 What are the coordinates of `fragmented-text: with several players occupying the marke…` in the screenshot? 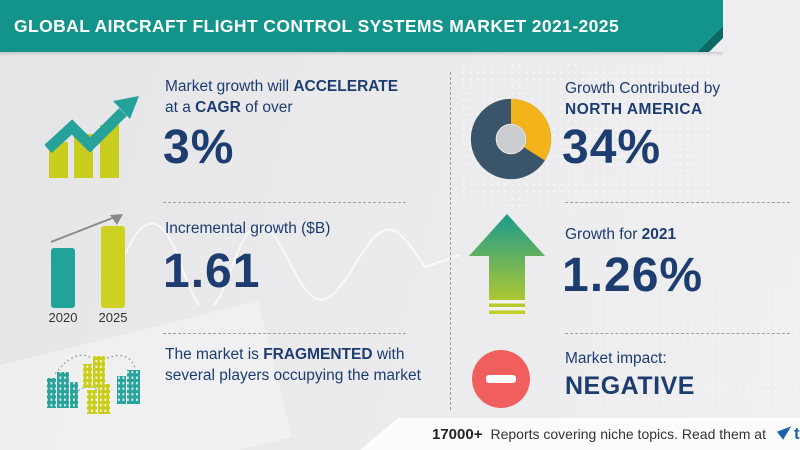 It's located at (293, 365).